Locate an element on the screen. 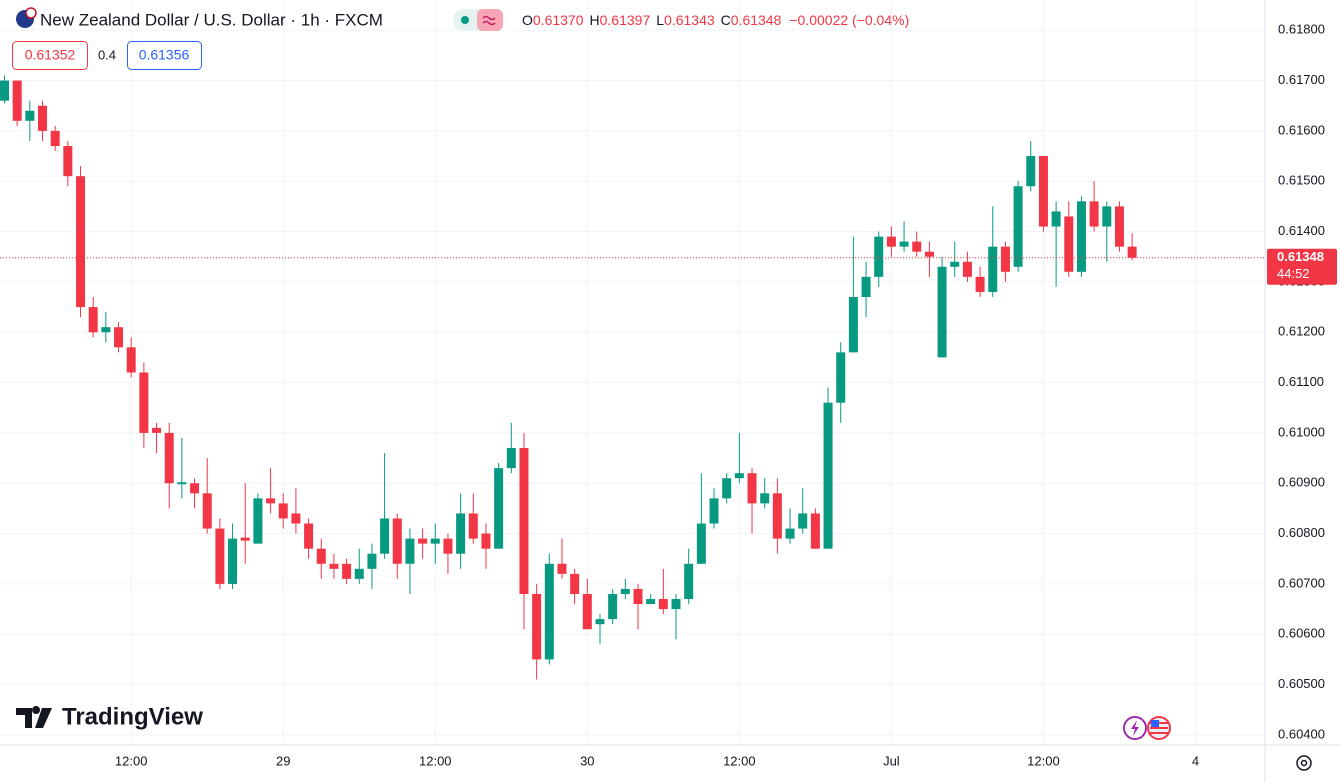 The width and height of the screenshot is (1341, 782). price-tag-countdown: 44:52 is located at coordinates (1293, 273).